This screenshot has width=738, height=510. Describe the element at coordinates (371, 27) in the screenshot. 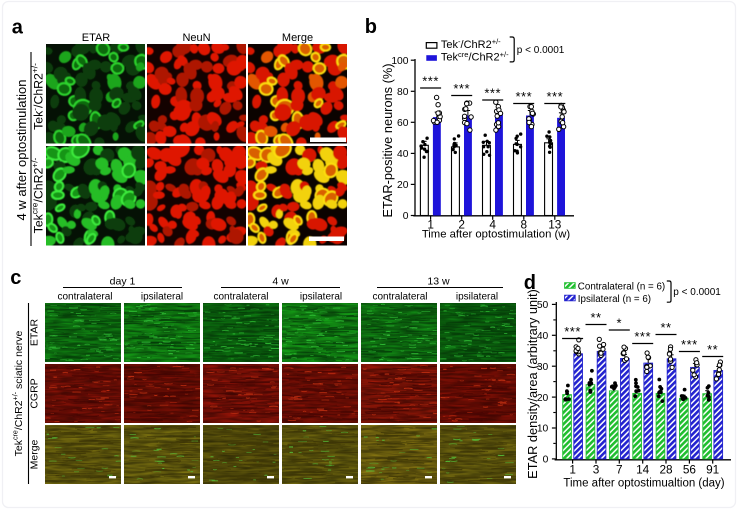

I see `svg-text: b` at that location.